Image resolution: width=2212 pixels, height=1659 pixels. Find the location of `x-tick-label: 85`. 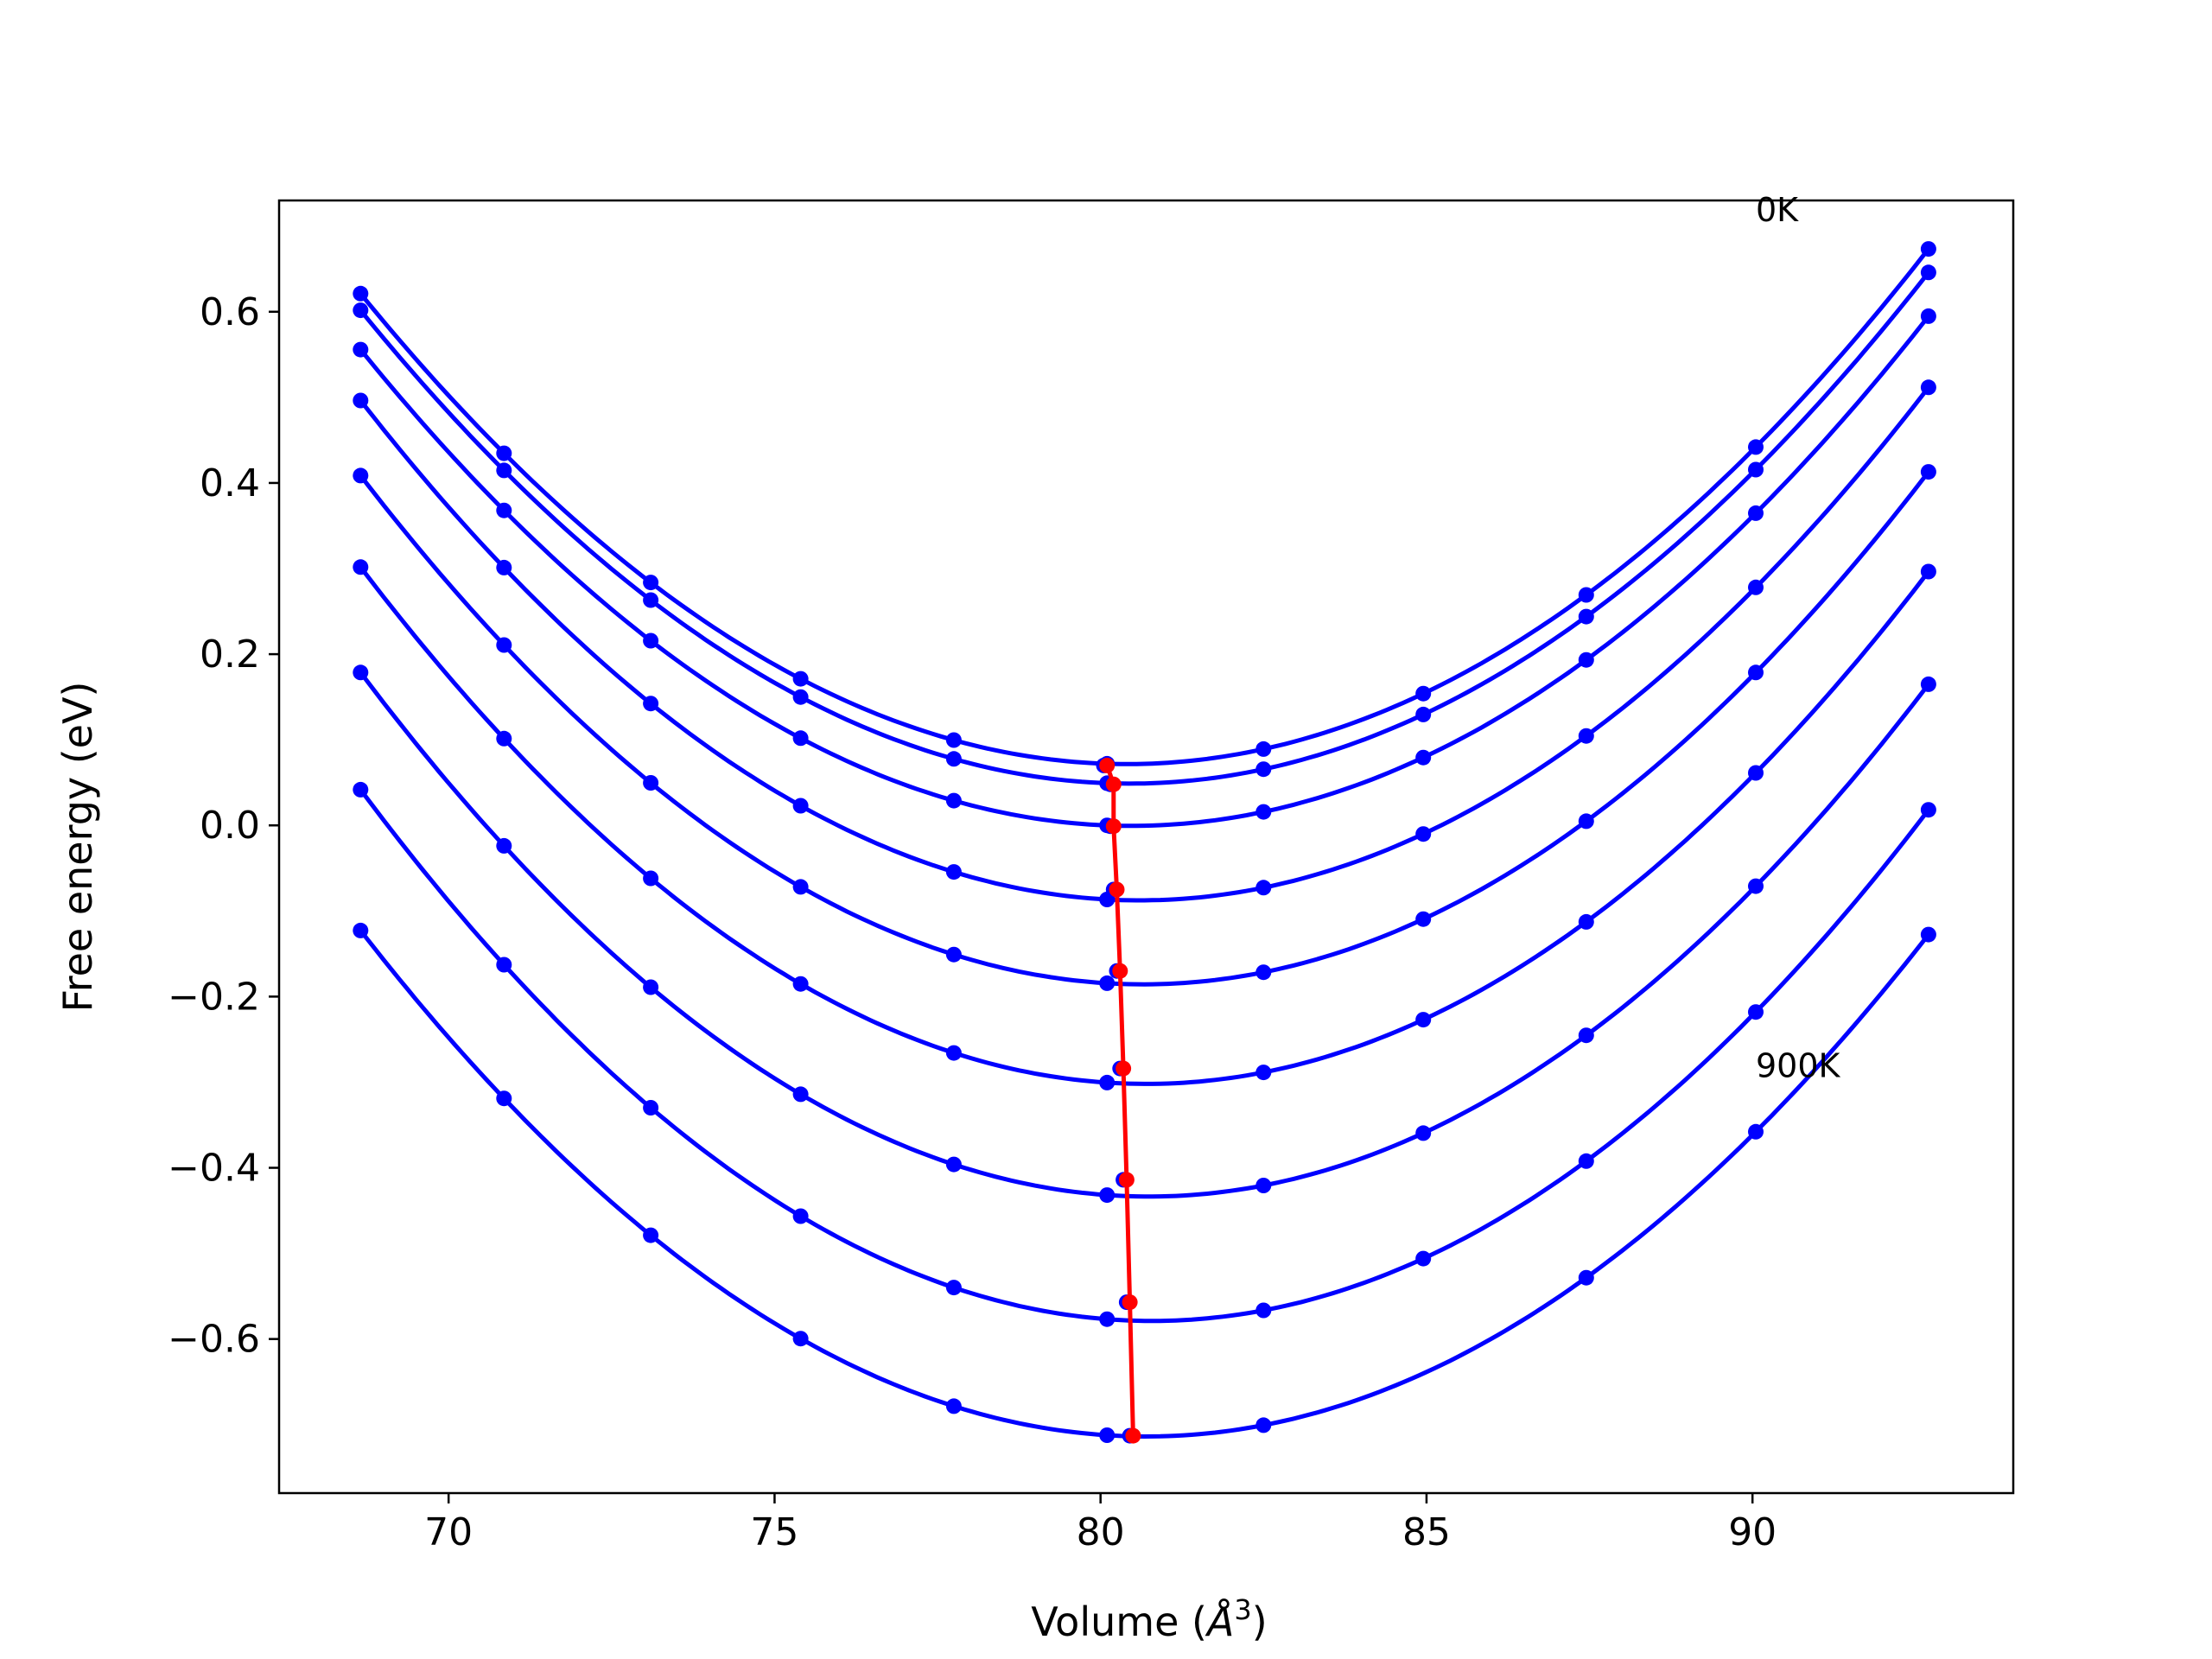

x-tick-label: 85 is located at coordinates (1426, 1532).